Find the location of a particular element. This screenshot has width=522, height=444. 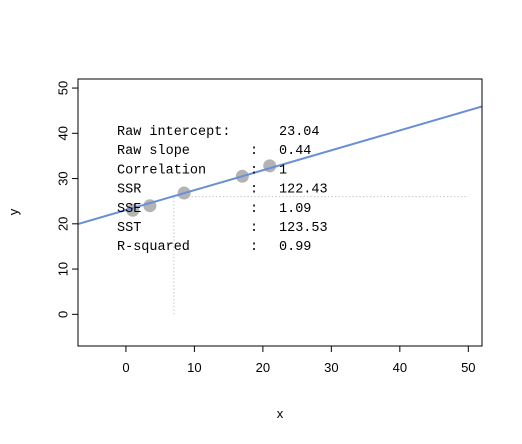

stat-label: SSR is located at coordinates (129, 190).